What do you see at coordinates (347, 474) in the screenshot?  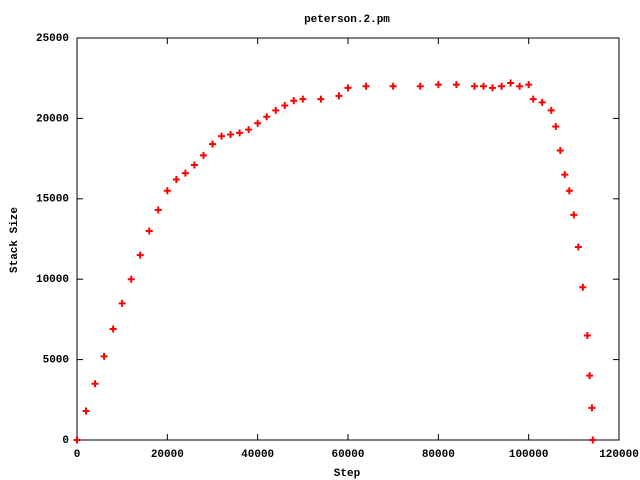 I see `x-axis-label: Step` at bounding box center [347, 474].